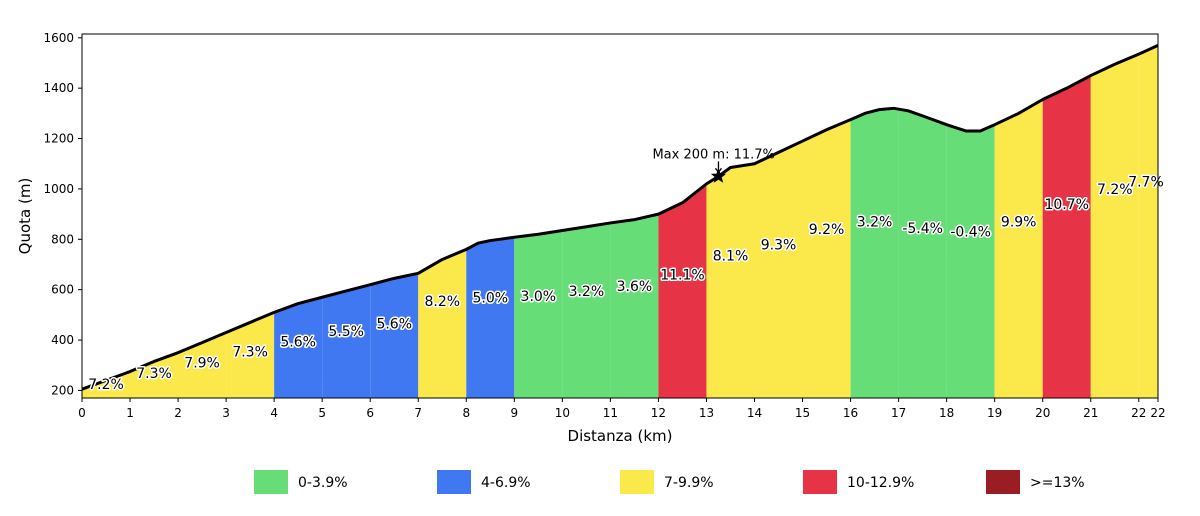 This screenshot has width=1200, height=516. Describe the element at coordinates (506, 483) in the screenshot. I see `legend-label-2: 4-6.9%` at that location.